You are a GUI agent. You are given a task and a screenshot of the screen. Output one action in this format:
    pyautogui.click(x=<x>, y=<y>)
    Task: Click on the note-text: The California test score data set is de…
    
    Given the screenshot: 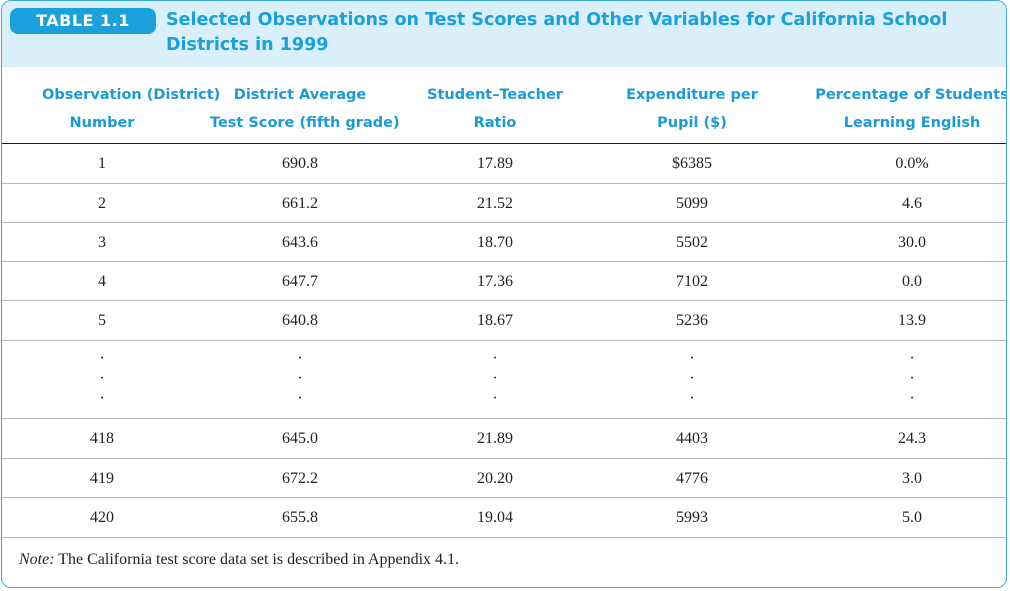 What is the action you would take?
    pyautogui.click(x=257, y=559)
    